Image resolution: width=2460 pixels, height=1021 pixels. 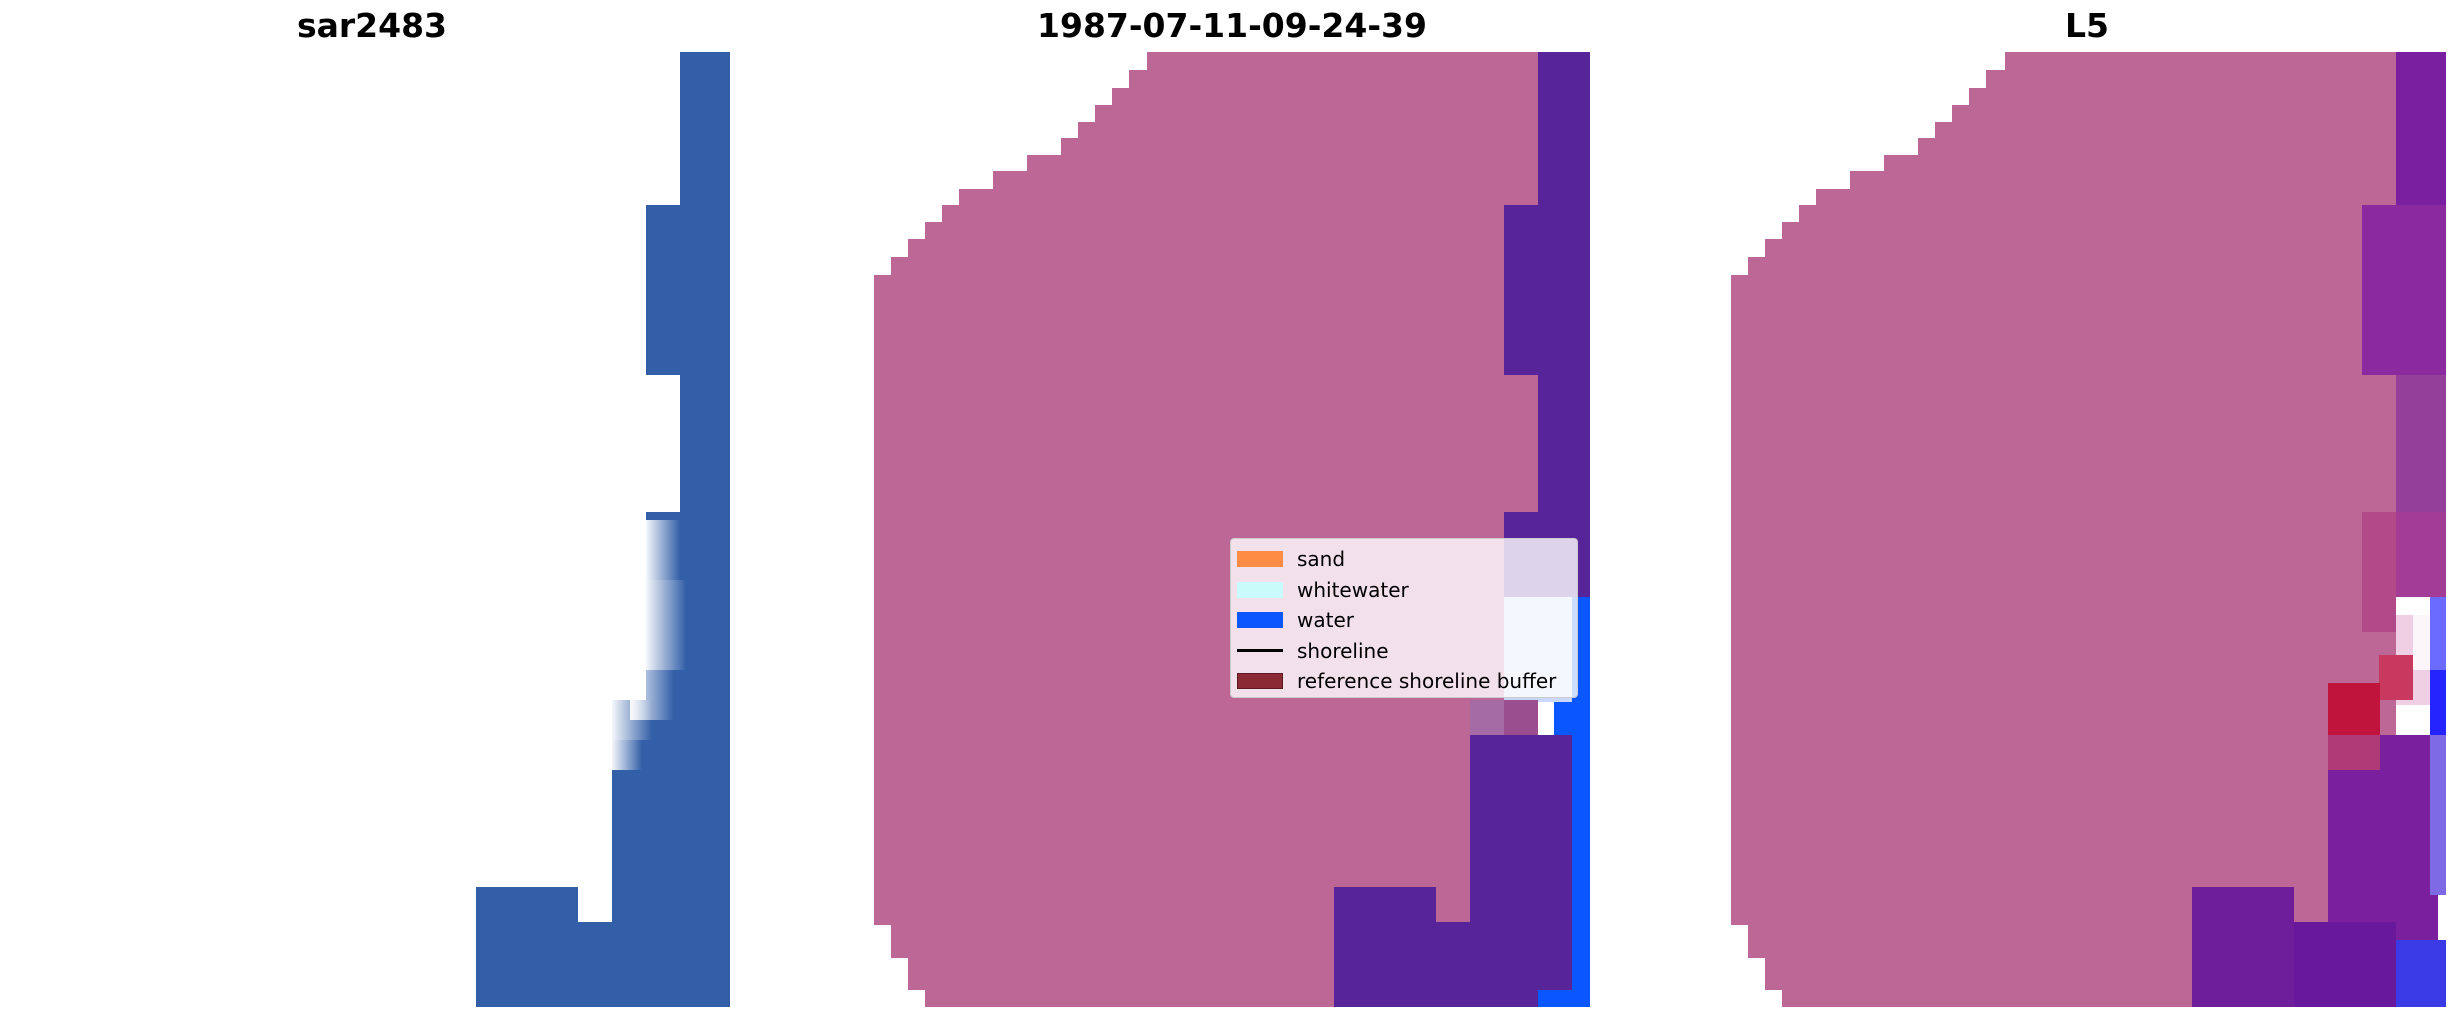 What do you see at coordinates (1260, 681) in the screenshot?
I see `legend-swatch-reference-buffer` at bounding box center [1260, 681].